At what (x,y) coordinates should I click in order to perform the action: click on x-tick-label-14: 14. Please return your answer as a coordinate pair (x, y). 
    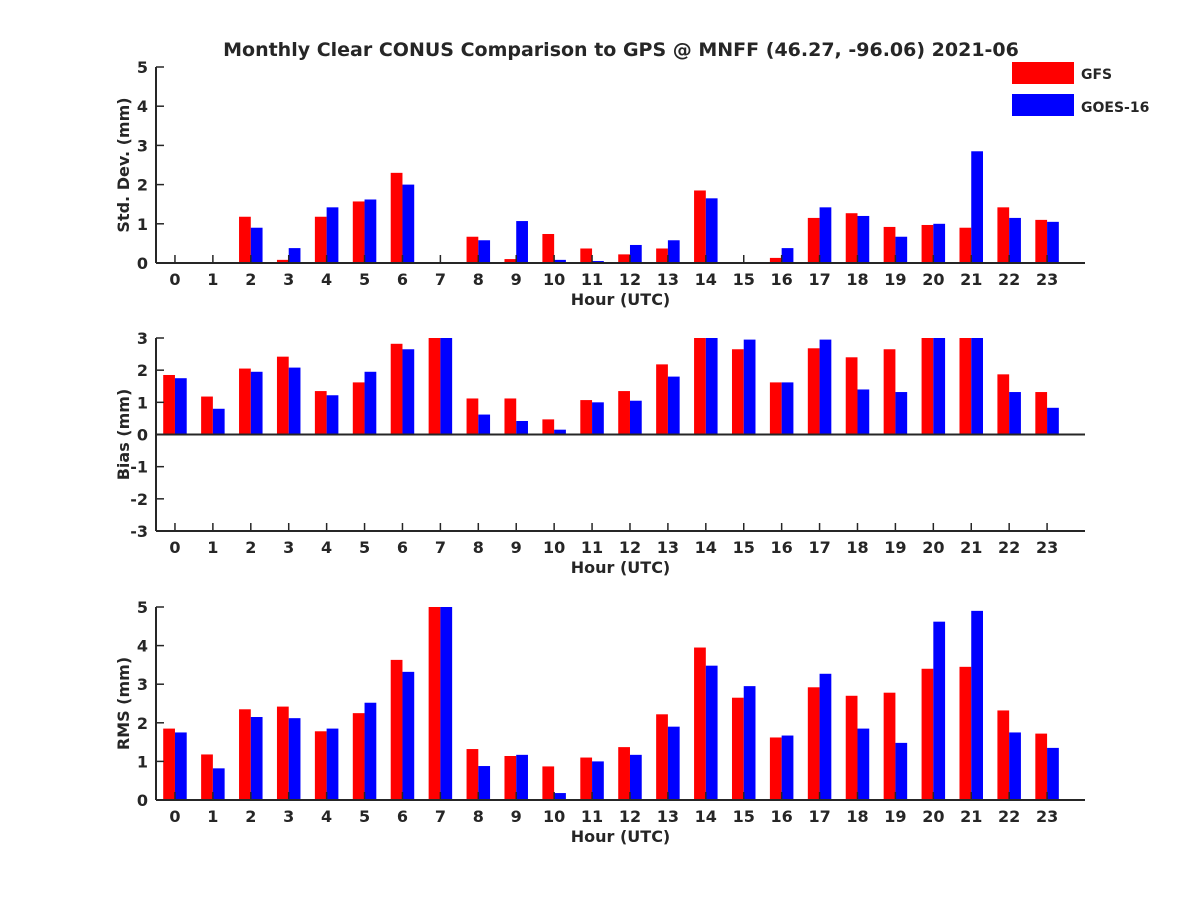
    Looking at the image, I should click on (706, 279).